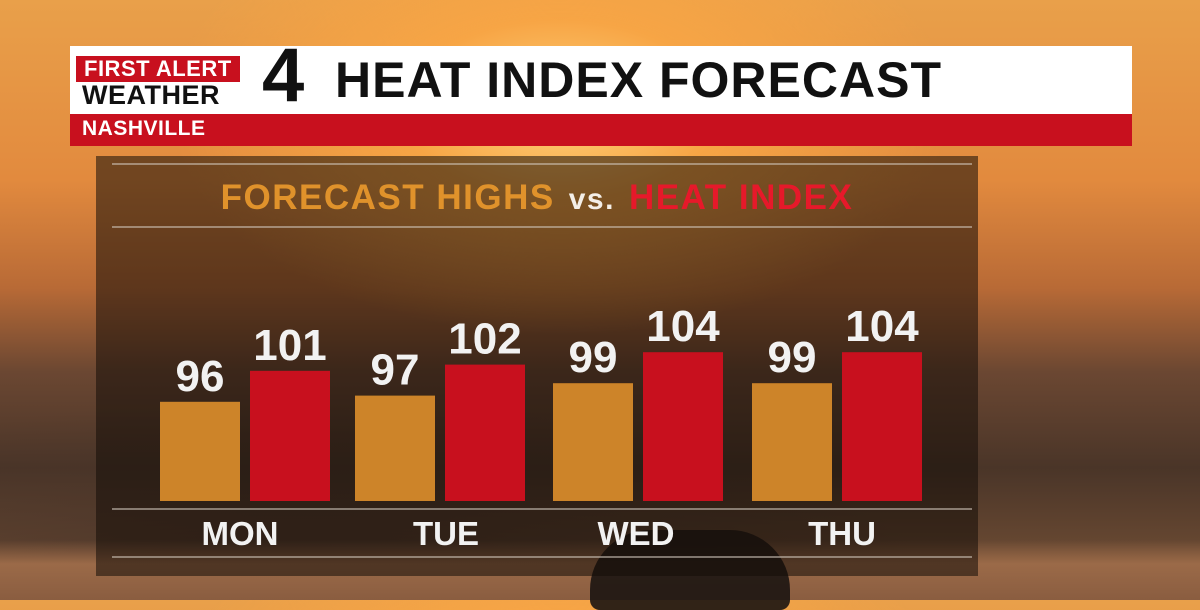 This screenshot has height=610, width=1200. Describe the element at coordinates (290, 435) in the screenshot. I see `bar-mon-heat-index` at that location.